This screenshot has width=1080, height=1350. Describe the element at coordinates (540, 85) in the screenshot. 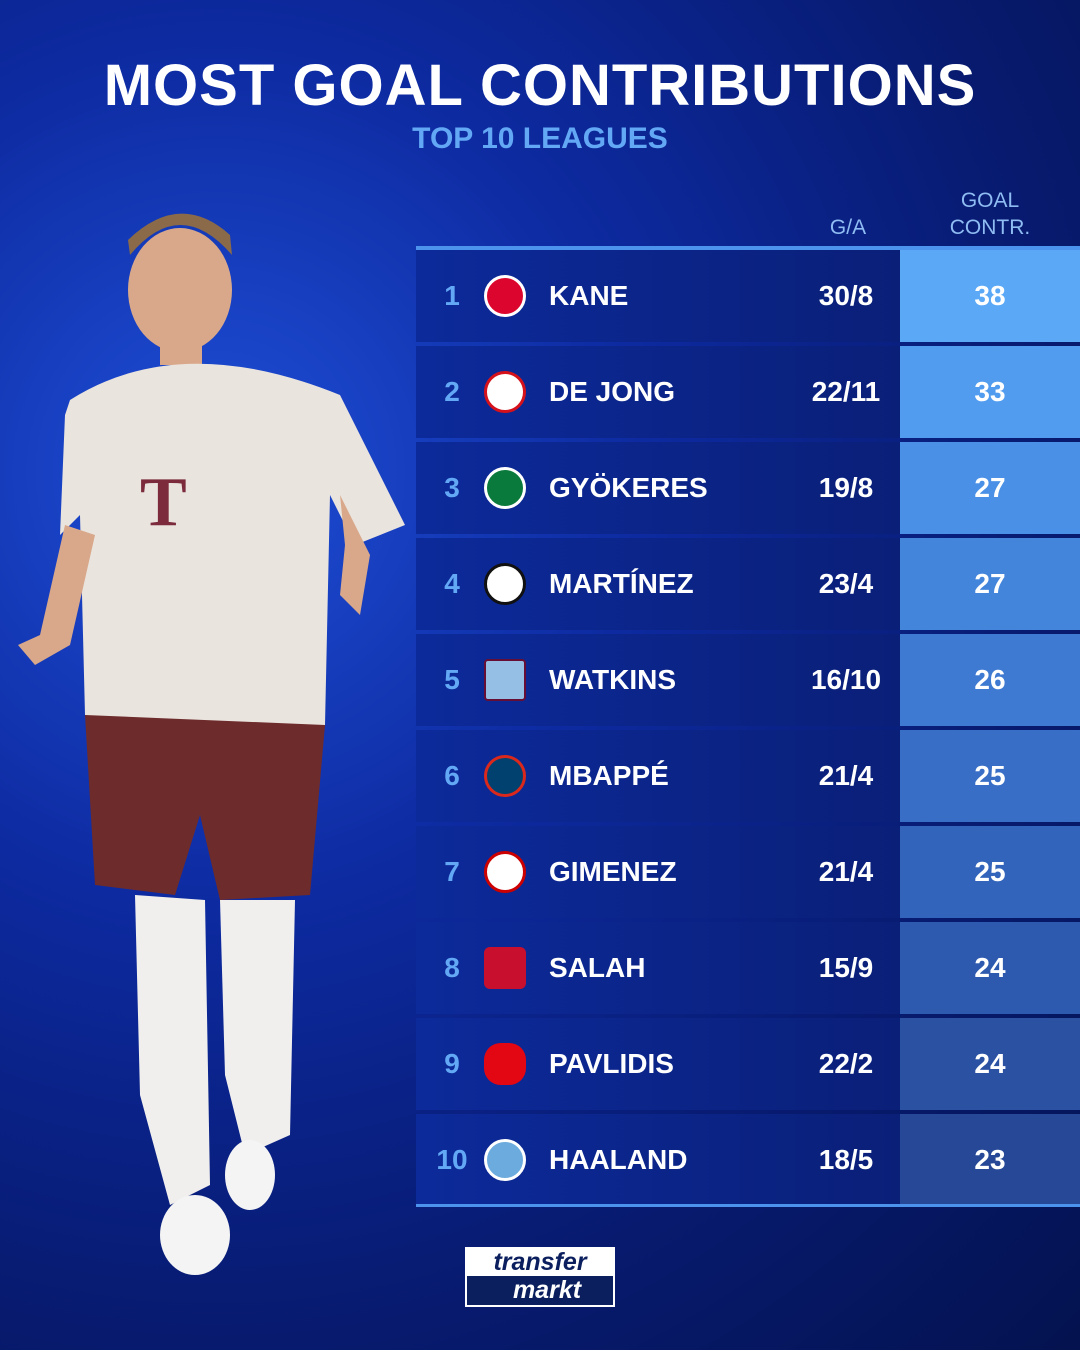

I see `page-title: MOST GOAL CONTRIBUTIONS` at that location.